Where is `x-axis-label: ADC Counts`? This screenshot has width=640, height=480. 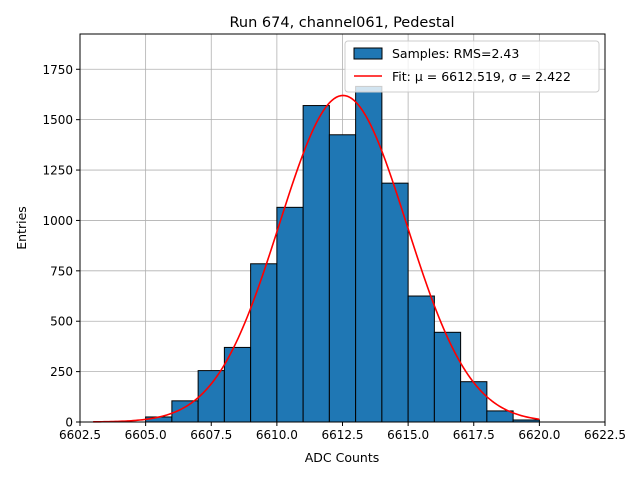
x-axis-label: ADC Counts is located at coordinates (342, 457).